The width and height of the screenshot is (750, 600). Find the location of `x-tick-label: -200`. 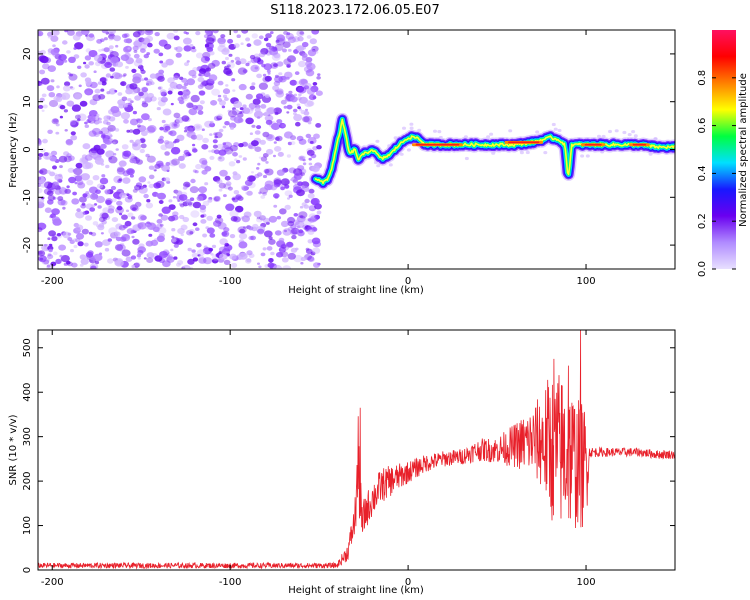

x-tick-label: -200 is located at coordinates (52, 281).